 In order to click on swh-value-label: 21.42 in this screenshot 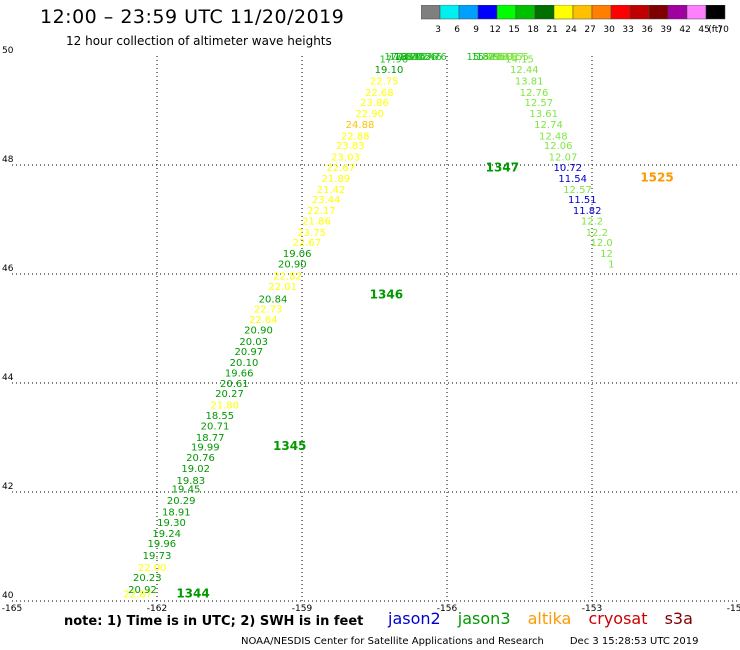, I will do `click(331, 190)`.